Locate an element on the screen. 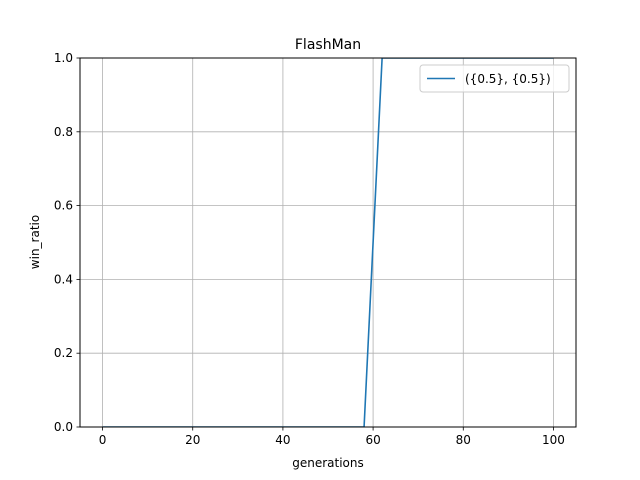 The height and width of the screenshot is (480, 640). x-tick-label: 60 is located at coordinates (372, 440).